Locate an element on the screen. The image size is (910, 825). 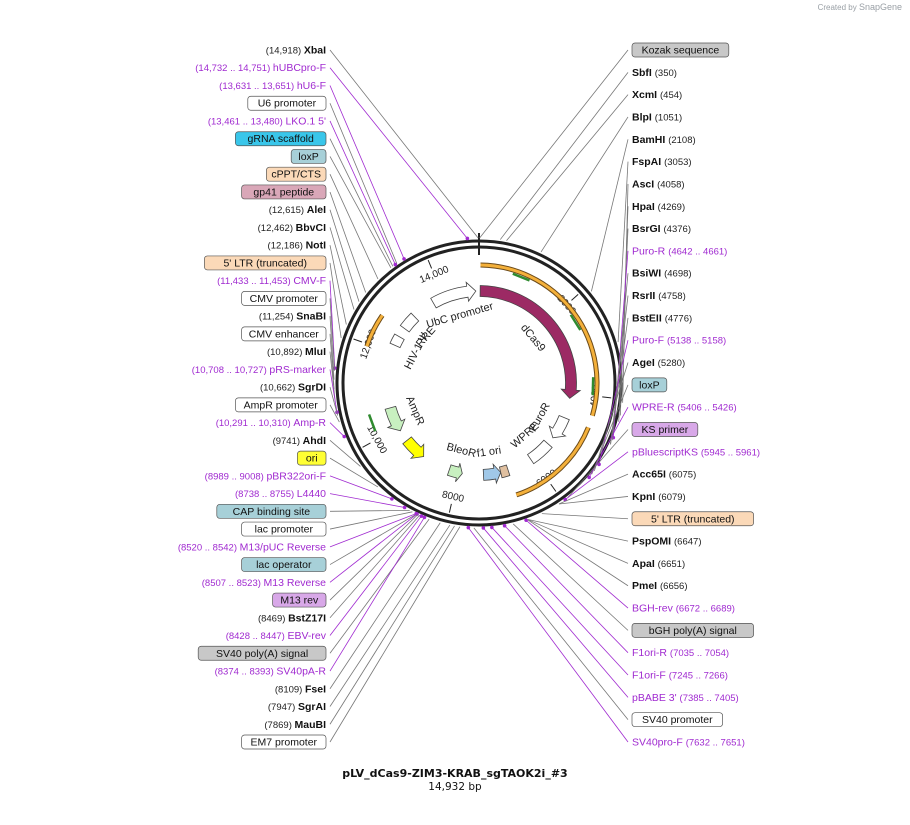
plasmid-name: pLV_dCas9-ZIM3-KRAB_sgTAOK2i_#3 is located at coordinates (455, 773).